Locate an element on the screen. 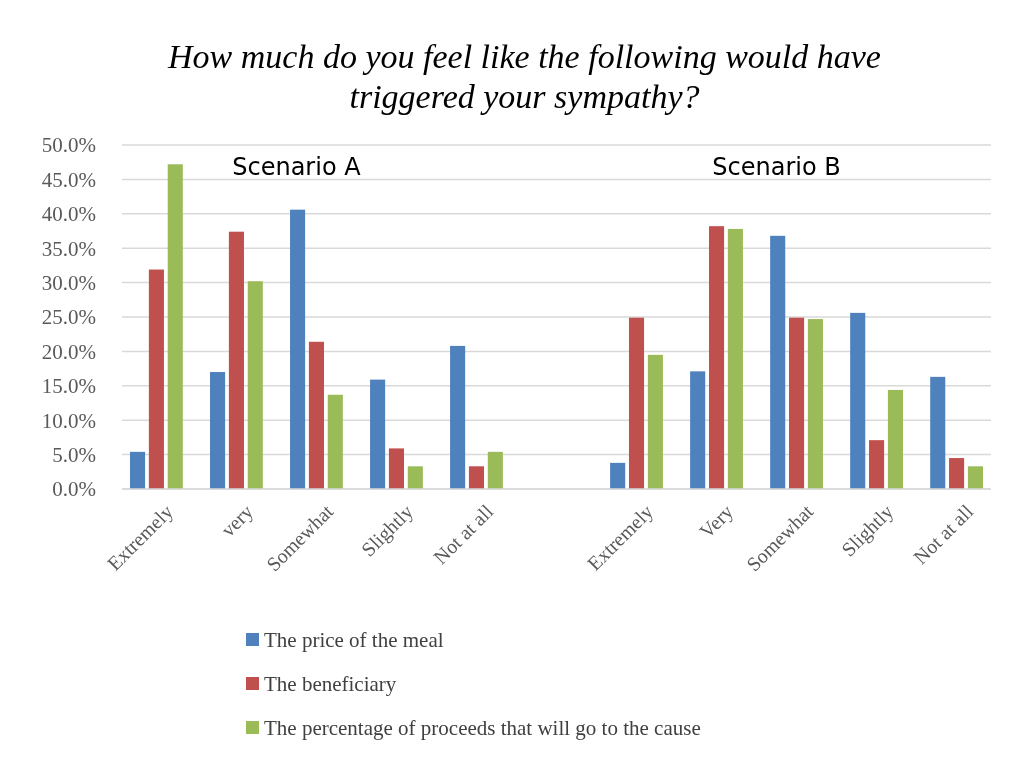 This screenshot has height=757, width=1009. y-tick-label: 25.0% is located at coordinates (68, 317).